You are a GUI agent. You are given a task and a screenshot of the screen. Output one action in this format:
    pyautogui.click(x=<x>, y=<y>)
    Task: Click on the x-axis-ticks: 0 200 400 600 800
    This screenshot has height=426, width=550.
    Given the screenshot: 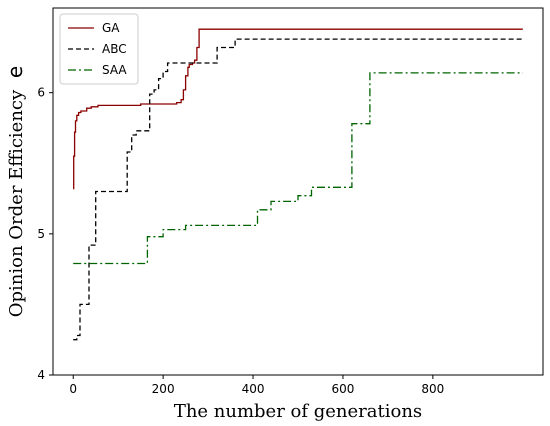 What is the action you would take?
    pyautogui.click(x=256, y=385)
    